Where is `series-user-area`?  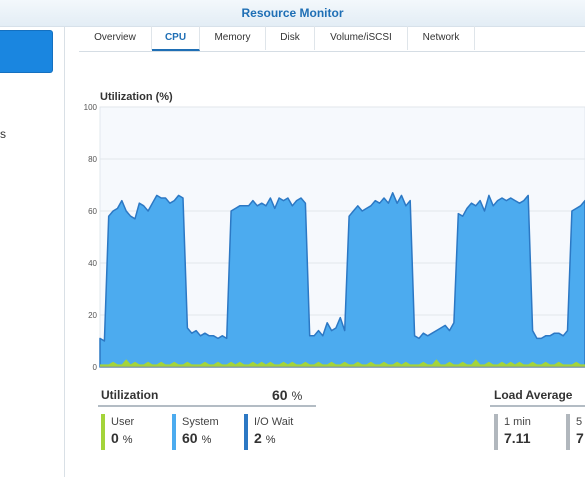 series-user-area is located at coordinates (342, 363).